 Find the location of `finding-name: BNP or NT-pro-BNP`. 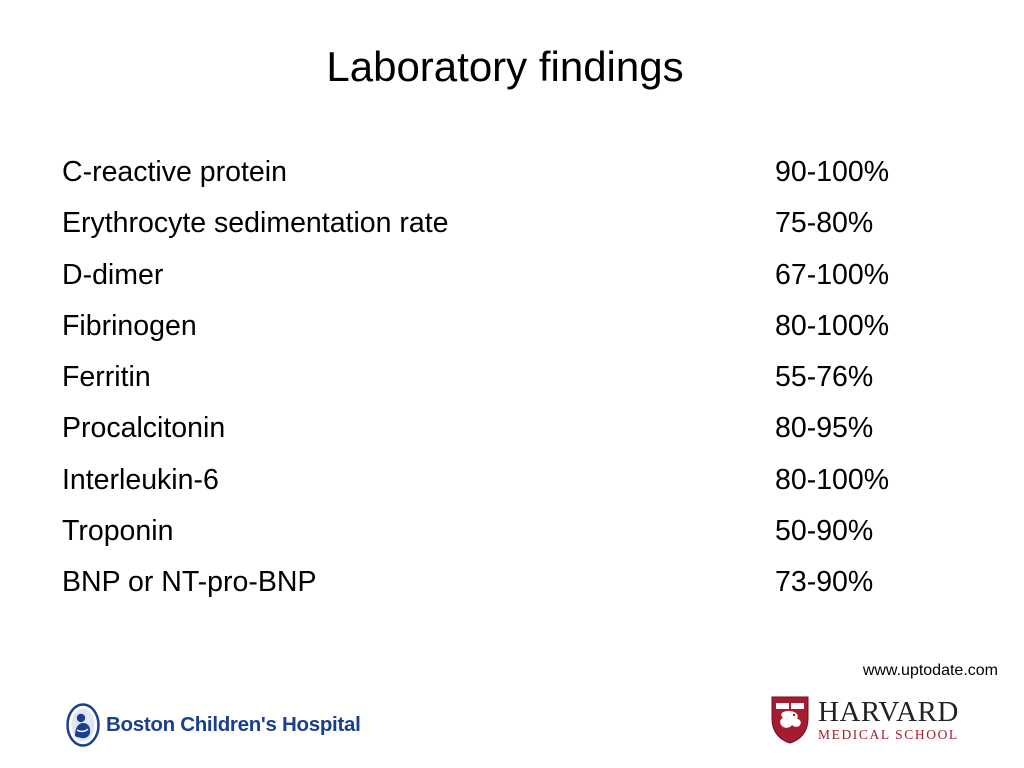

finding-name: BNP or NT-pro-BNP is located at coordinates (189, 582).